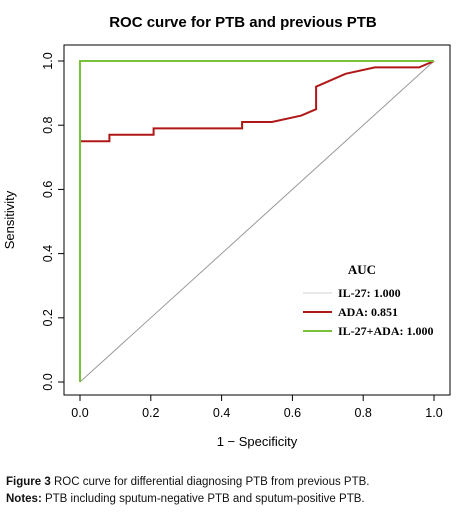 The image size is (470, 515). Describe the element at coordinates (28, 482) in the screenshot. I see `figure-label: Figure 3` at that location.